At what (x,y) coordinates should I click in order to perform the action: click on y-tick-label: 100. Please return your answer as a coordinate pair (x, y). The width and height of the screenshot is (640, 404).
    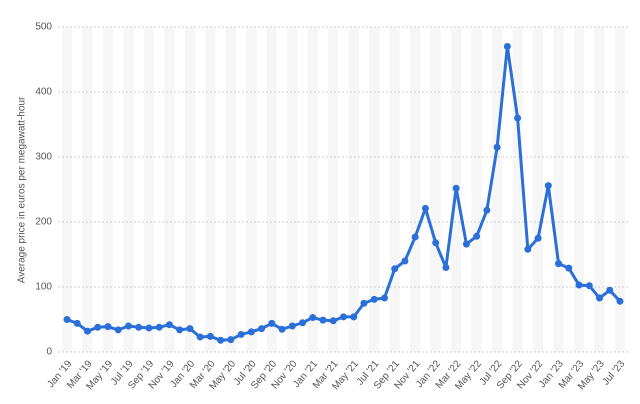
    Looking at the image, I should click on (43, 287).